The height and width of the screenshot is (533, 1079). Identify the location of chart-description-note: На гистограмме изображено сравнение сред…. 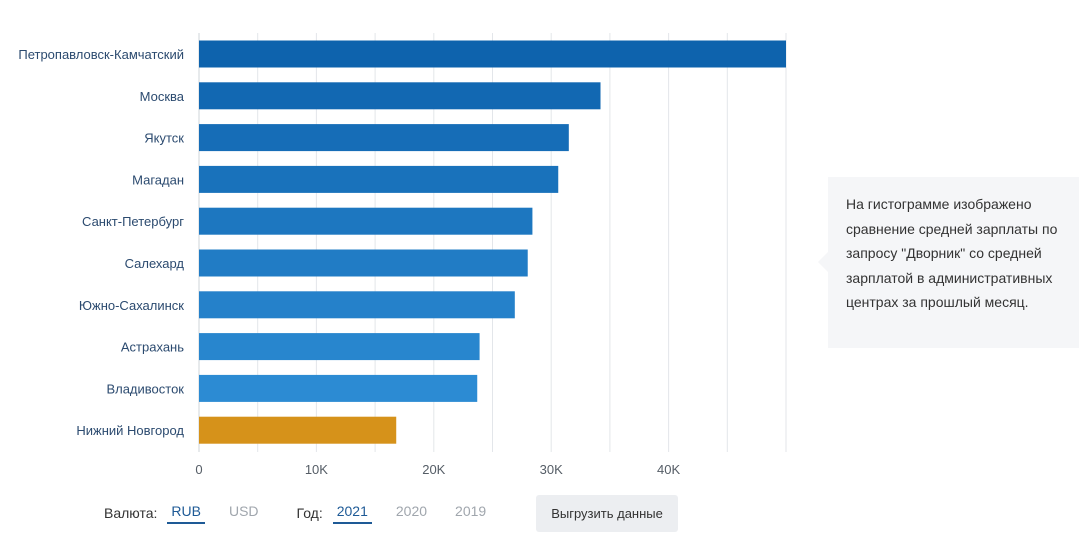
(953, 262).